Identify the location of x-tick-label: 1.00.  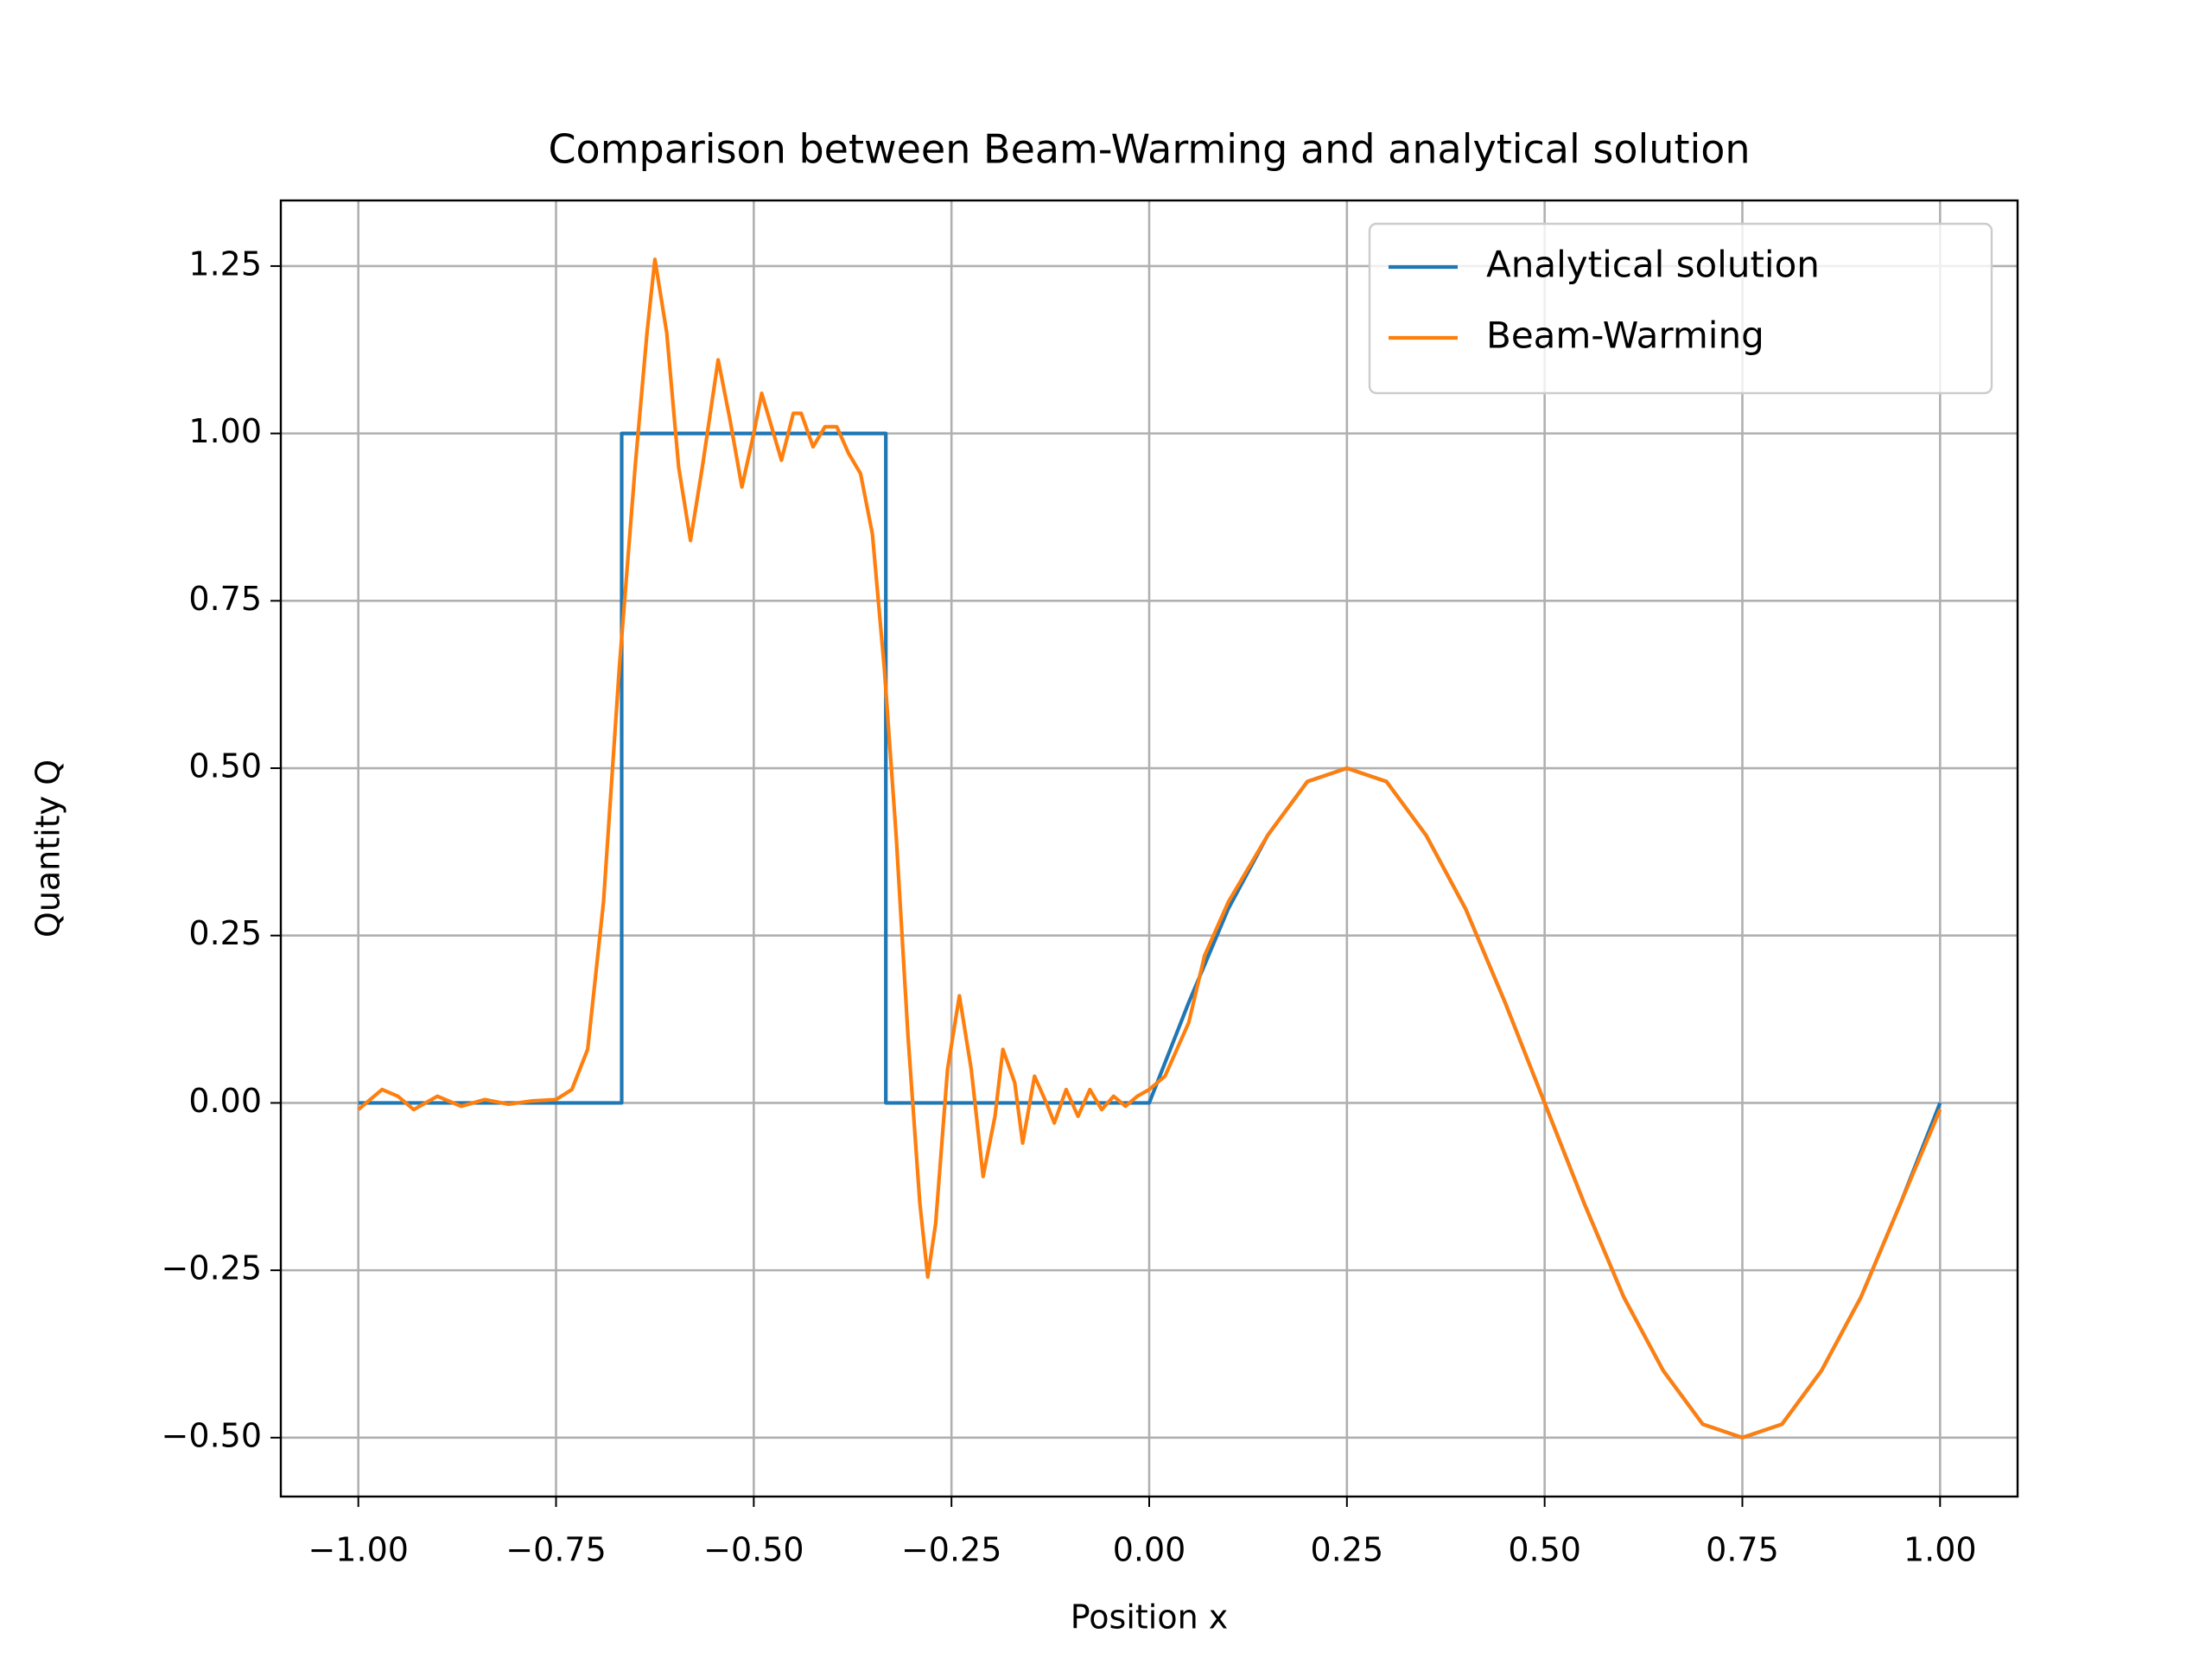
(1940, 1550).